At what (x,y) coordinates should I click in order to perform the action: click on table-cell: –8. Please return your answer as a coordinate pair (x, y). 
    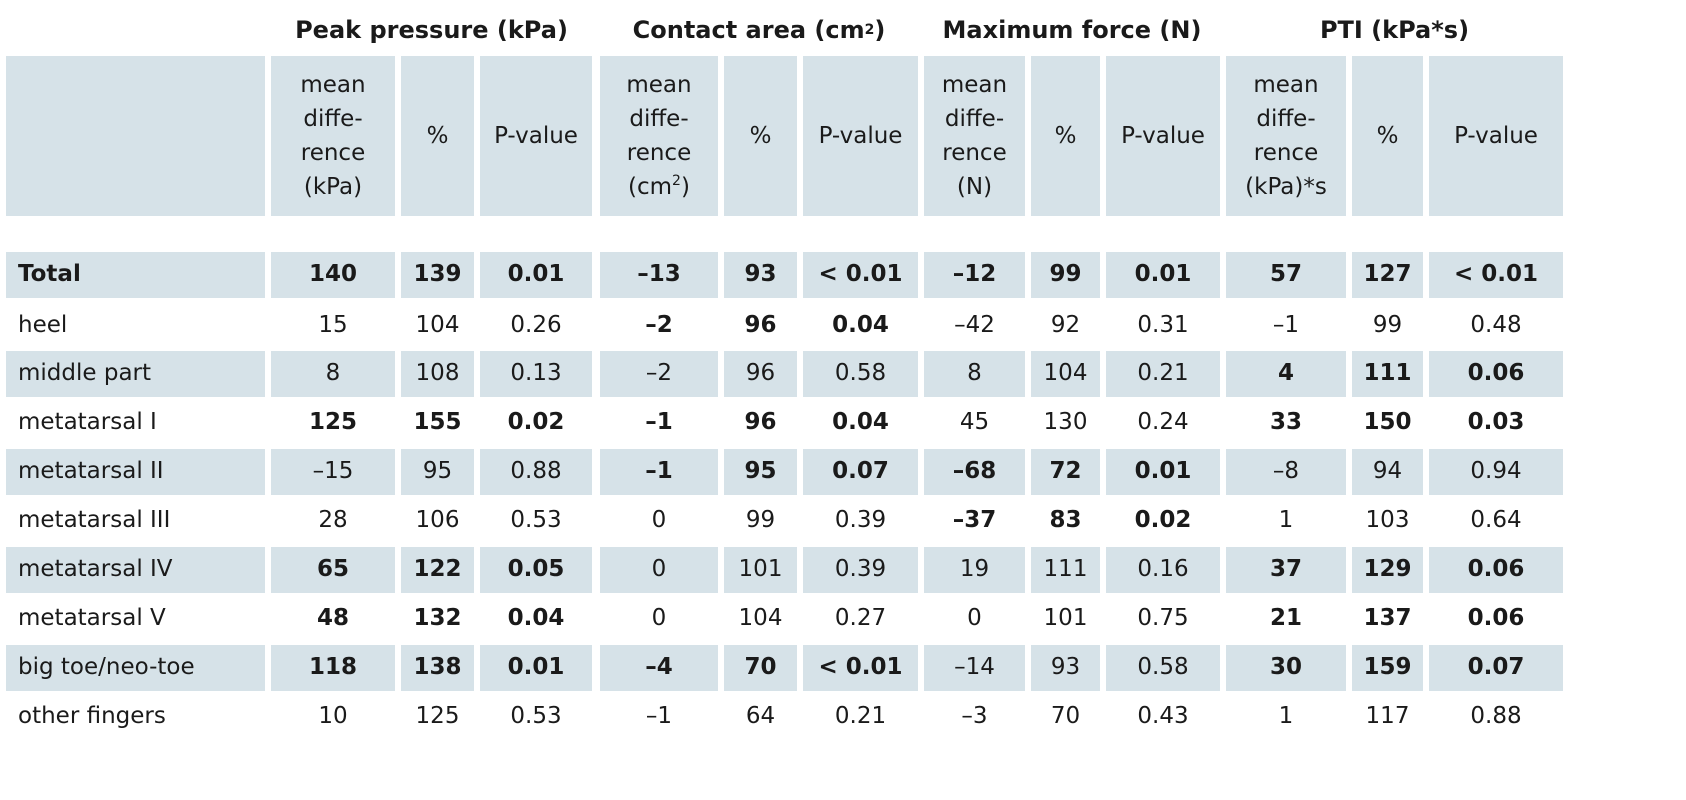
    Looking at the image, I should click on (1286, 472).